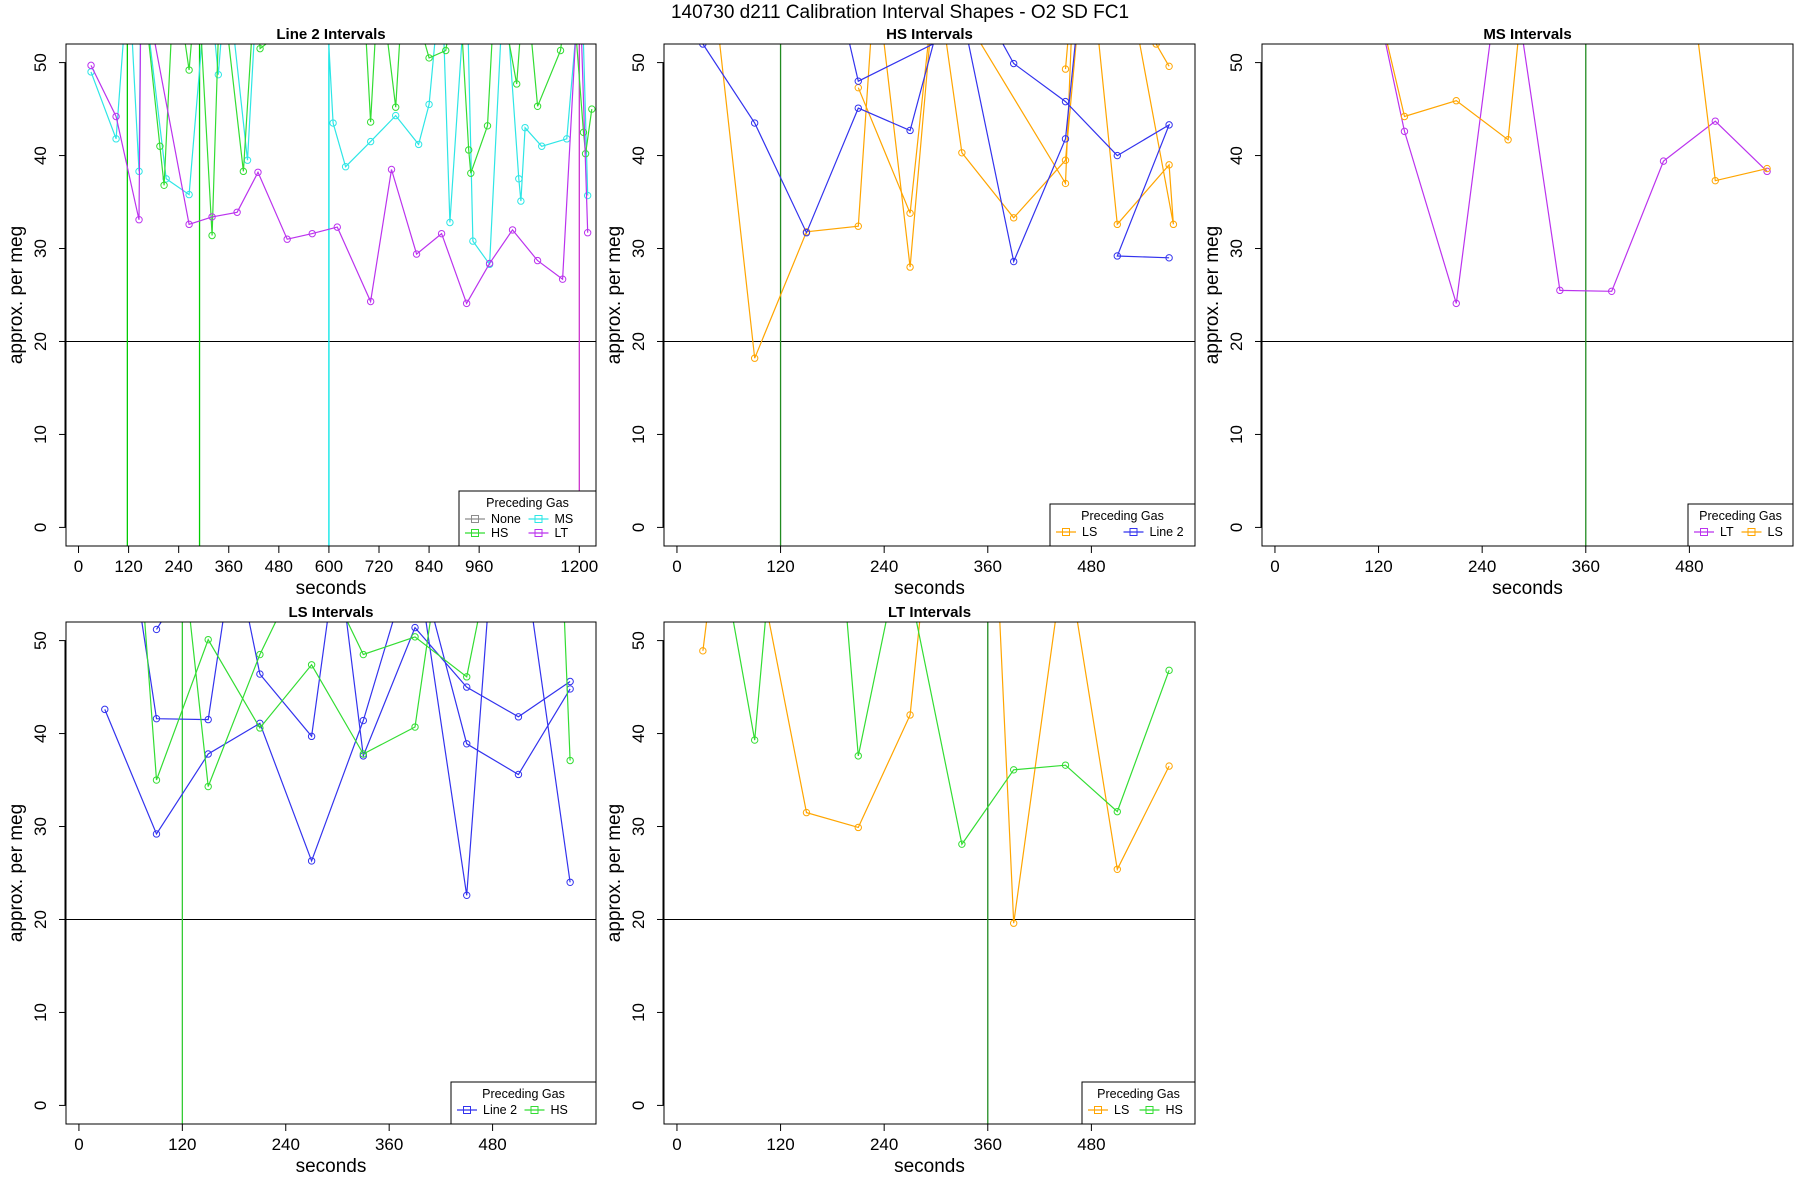  What do you see at coordinates (929, 295) in the screenshot?
I see `plot-frame` at bounding box center [929, 295].